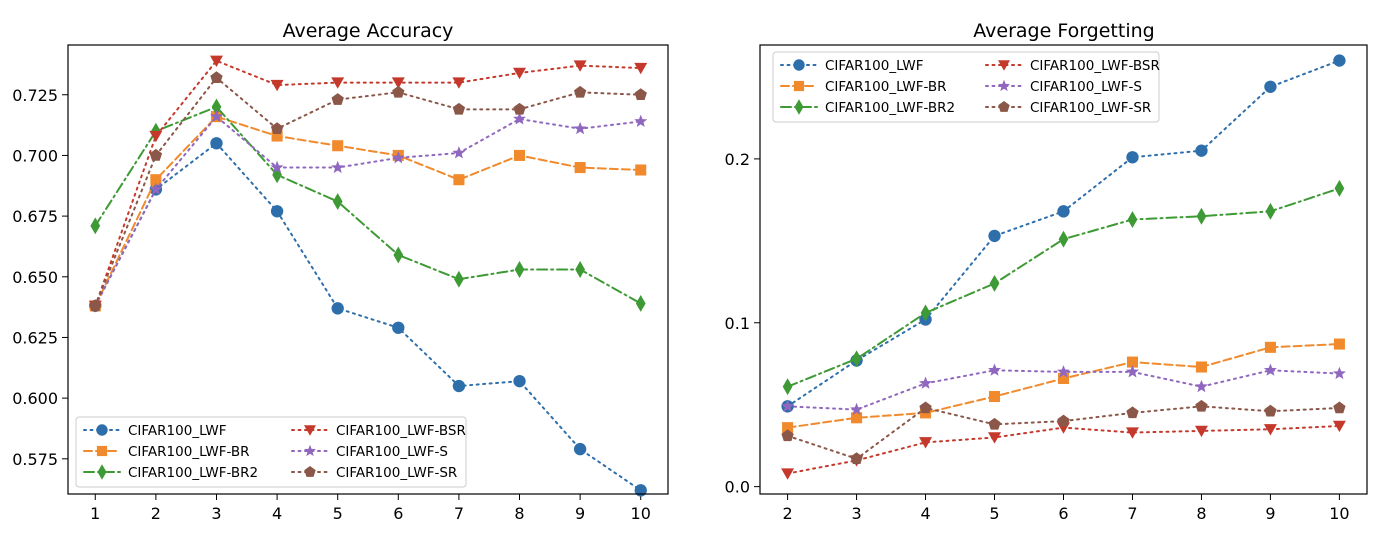  What do you see at coordinates (1339, 513) in the screenshot?
I see `x-tick-label: 10` at bounding box center [1339, 513].